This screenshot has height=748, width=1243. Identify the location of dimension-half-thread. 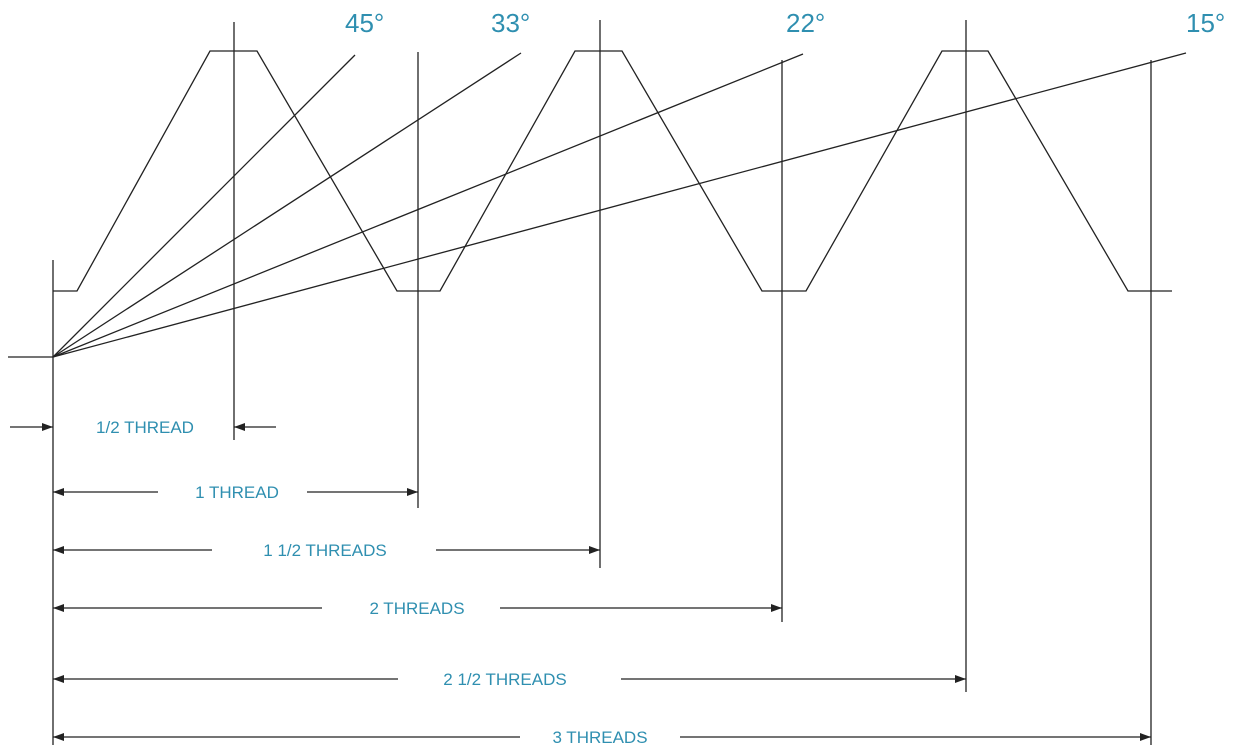
(143, 427).